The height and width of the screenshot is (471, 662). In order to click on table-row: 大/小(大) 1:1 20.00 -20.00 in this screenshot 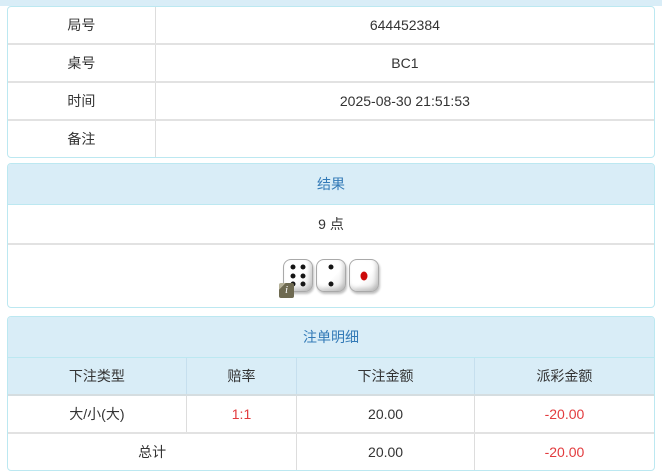, I will do `click(331, 414)`.